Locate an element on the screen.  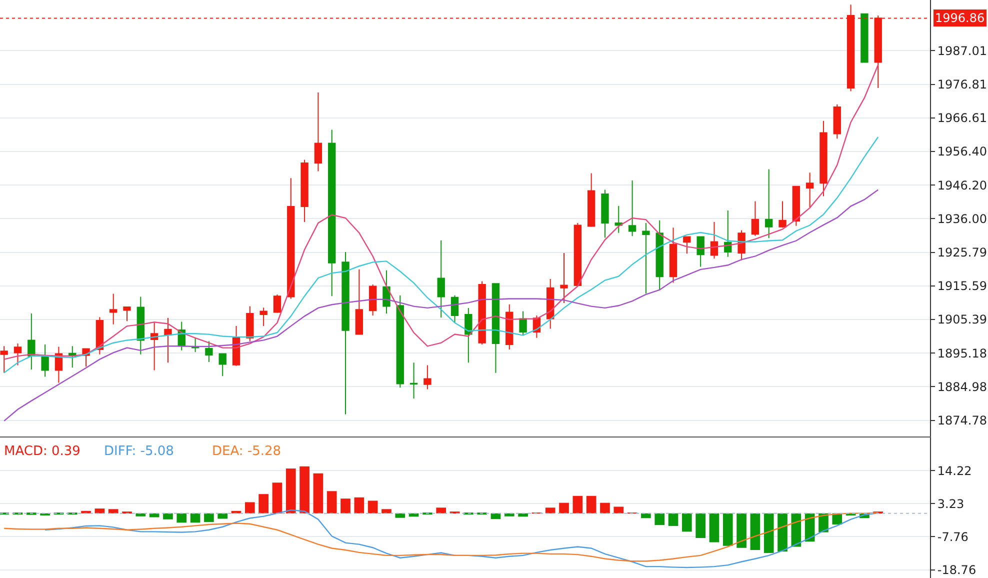
text: MACD: 0.39 is located at coordinates (42, 451).